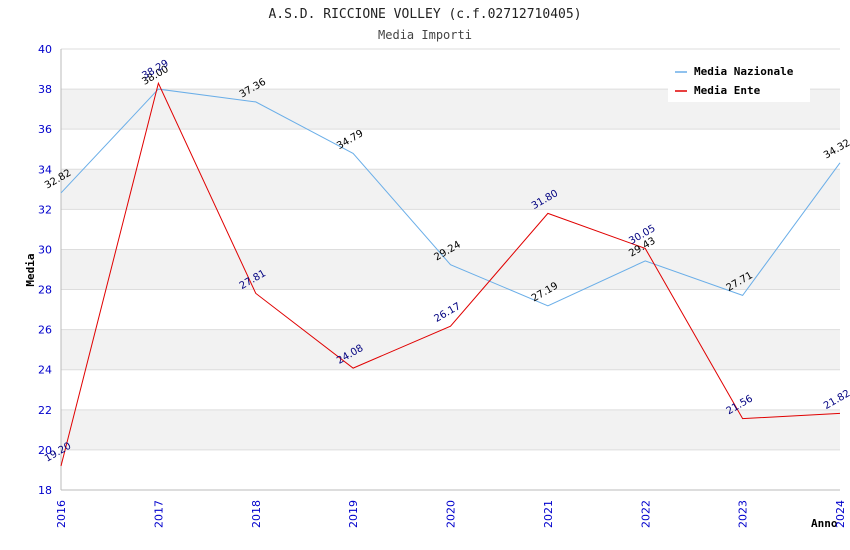 This screenshot has width=850, height=550. Describe the element at coordinates (836, 150) in the screenshot. I see `data-label: 34.32` at that location.